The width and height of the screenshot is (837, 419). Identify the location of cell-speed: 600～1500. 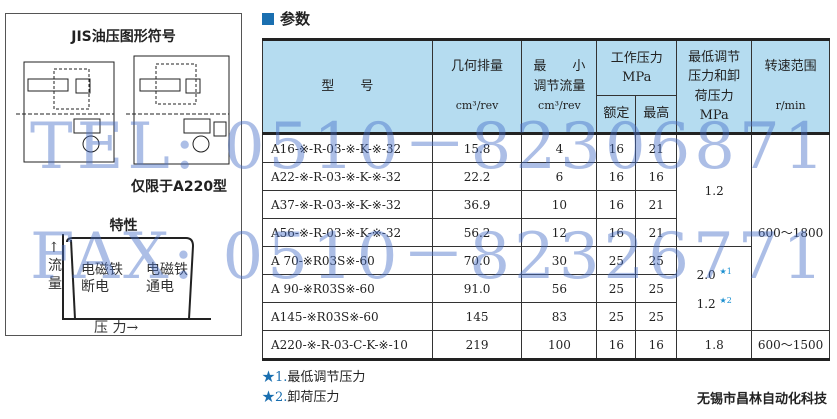
(790, 345).